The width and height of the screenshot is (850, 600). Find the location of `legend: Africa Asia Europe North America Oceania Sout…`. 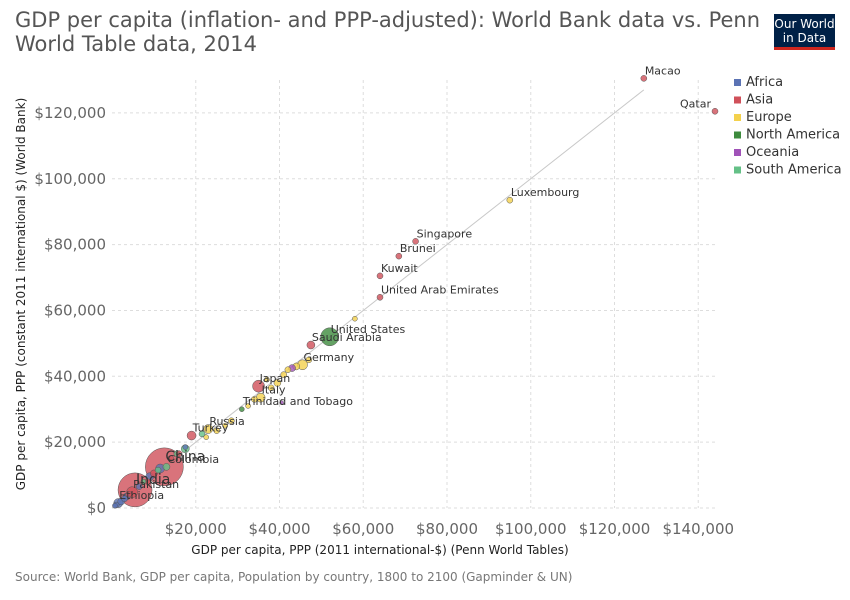

legend: Africa Asia Europe North America Oceania Sout… is located at coordinates (788, 126).